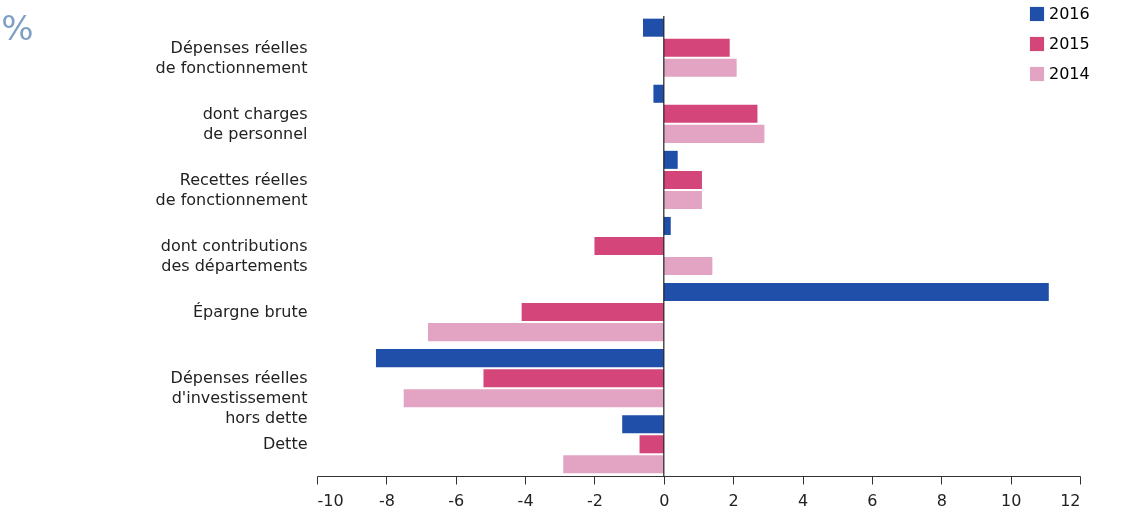 The width and height of the screenshot is (1132, 520). What do you see at coordinates (525, 500) in the screenshot?
I see `x-tick-label: -4` at bounding box center [525, 500].